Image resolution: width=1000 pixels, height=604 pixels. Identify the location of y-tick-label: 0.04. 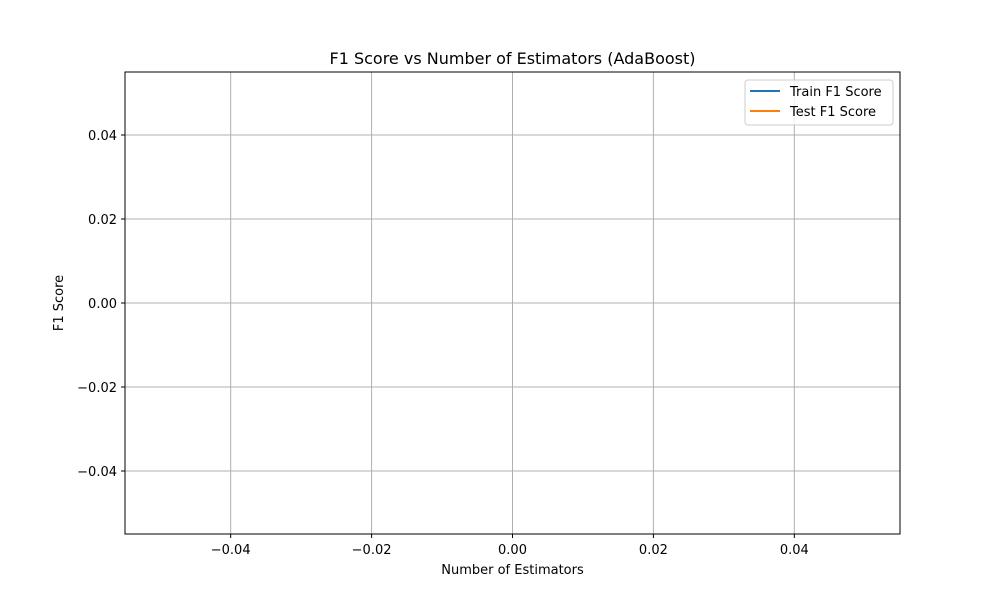
(102, 136).